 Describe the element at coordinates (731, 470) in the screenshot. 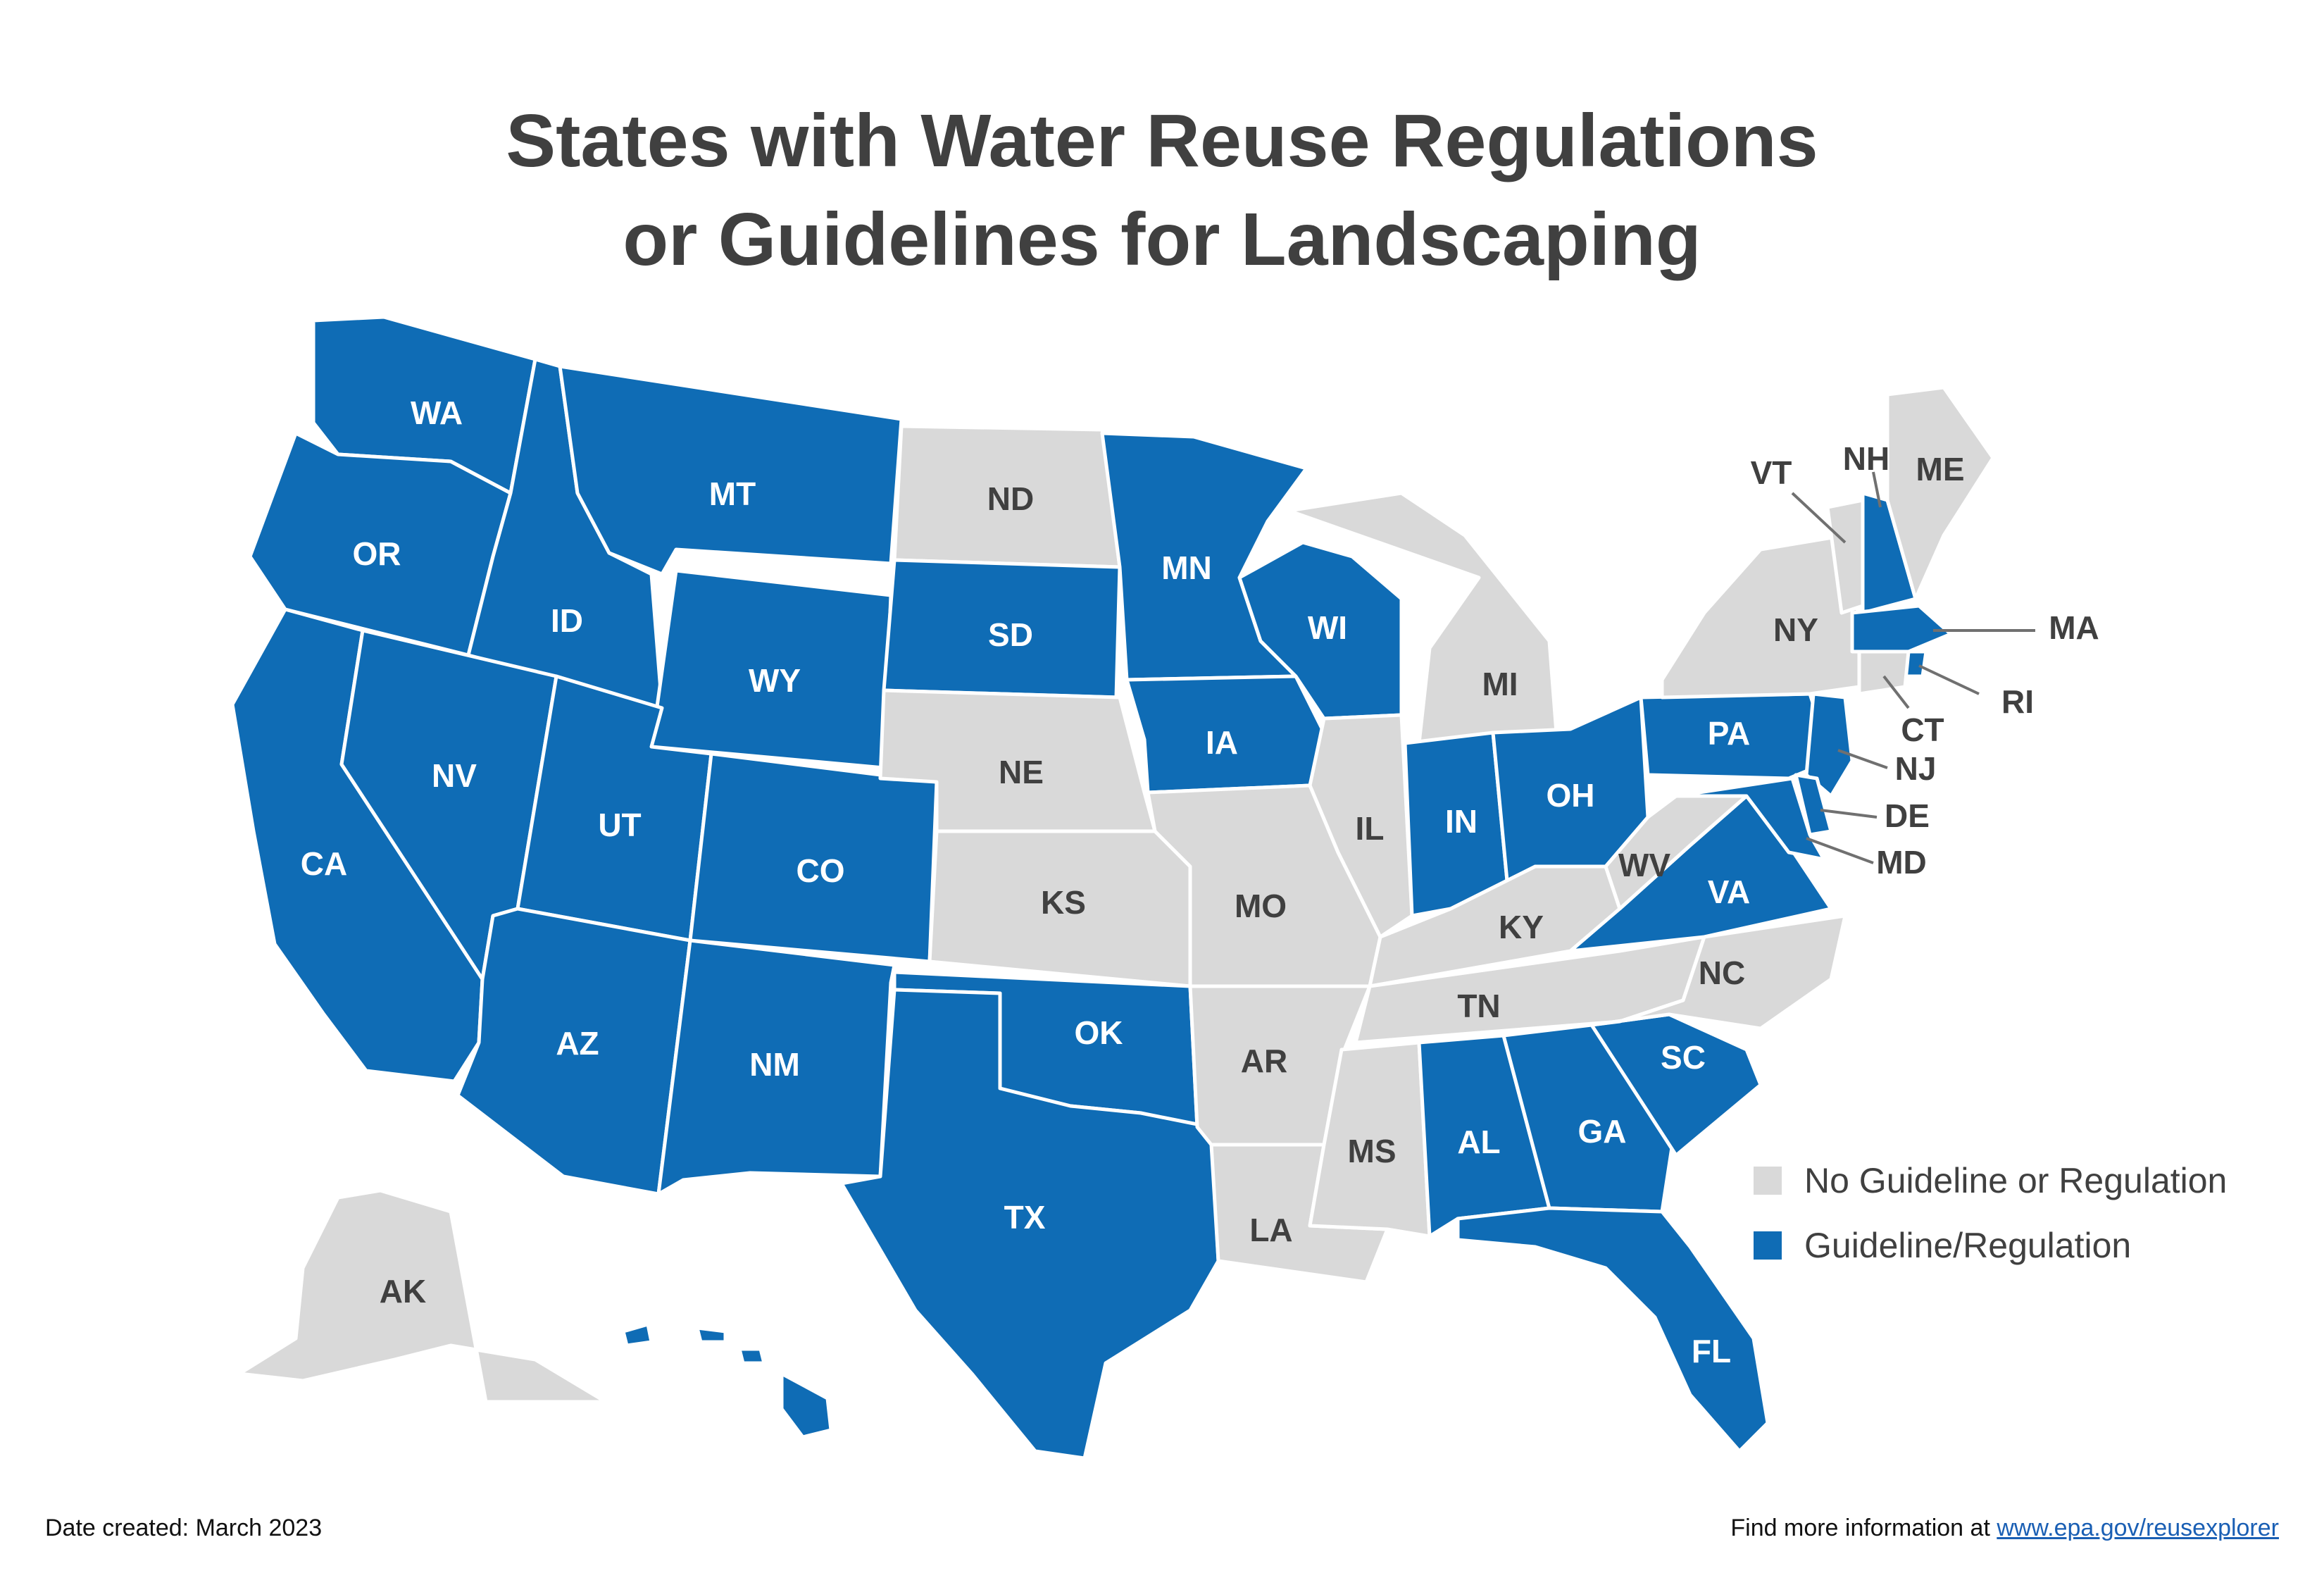

I see `state-mt` at that location.